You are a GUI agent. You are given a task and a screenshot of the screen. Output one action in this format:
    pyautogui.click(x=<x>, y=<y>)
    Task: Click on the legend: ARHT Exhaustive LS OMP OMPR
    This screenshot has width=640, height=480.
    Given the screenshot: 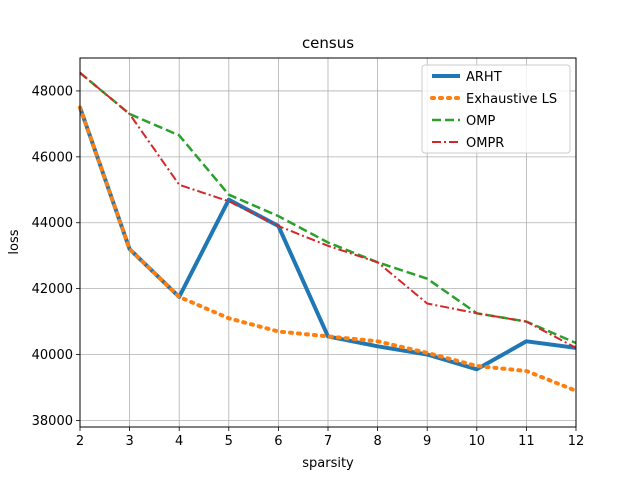 What is the action you would take?
    pyautogui.click(x=496, y=109)
    